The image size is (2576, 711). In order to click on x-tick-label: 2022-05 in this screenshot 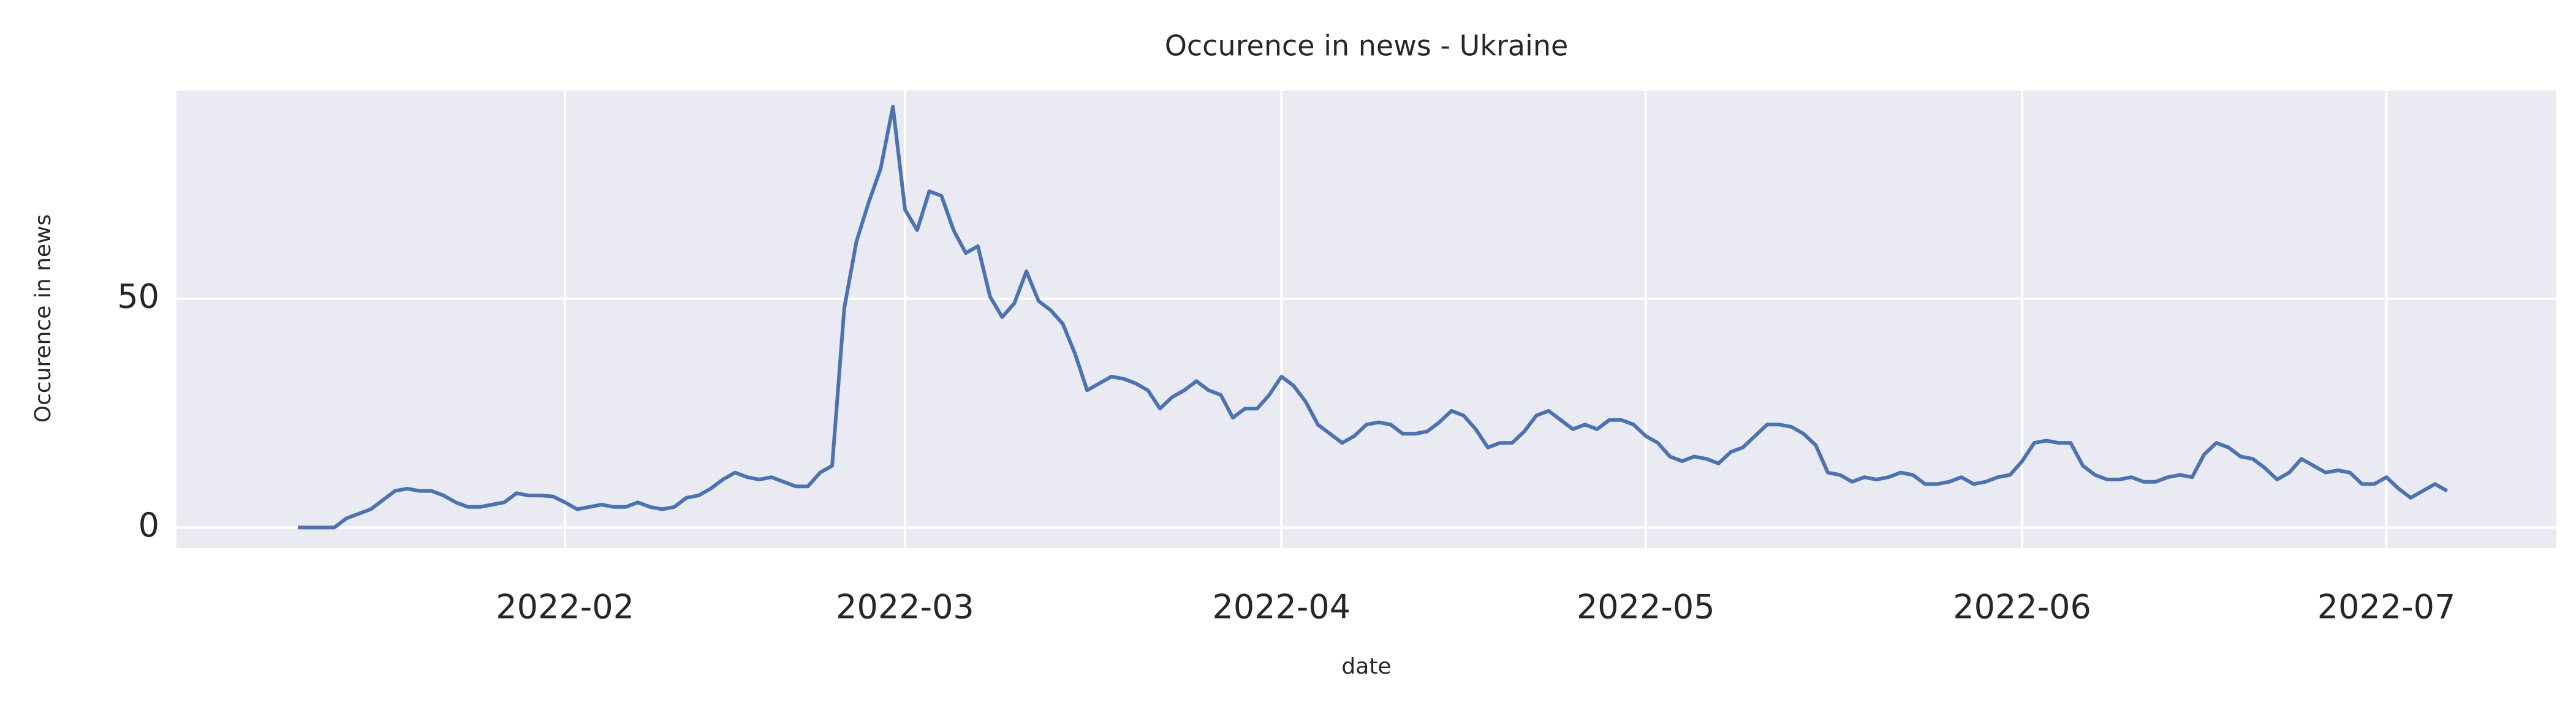, I will do `click(1646, 607)`.